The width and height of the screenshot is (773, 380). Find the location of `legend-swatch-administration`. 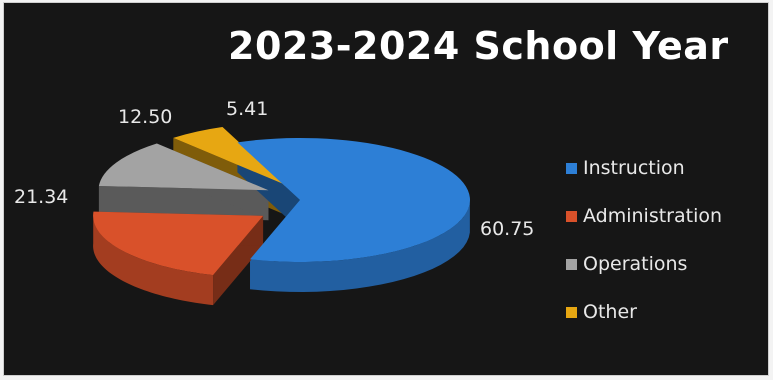

legend-swatch-administration is located at coordinates (571, 216).